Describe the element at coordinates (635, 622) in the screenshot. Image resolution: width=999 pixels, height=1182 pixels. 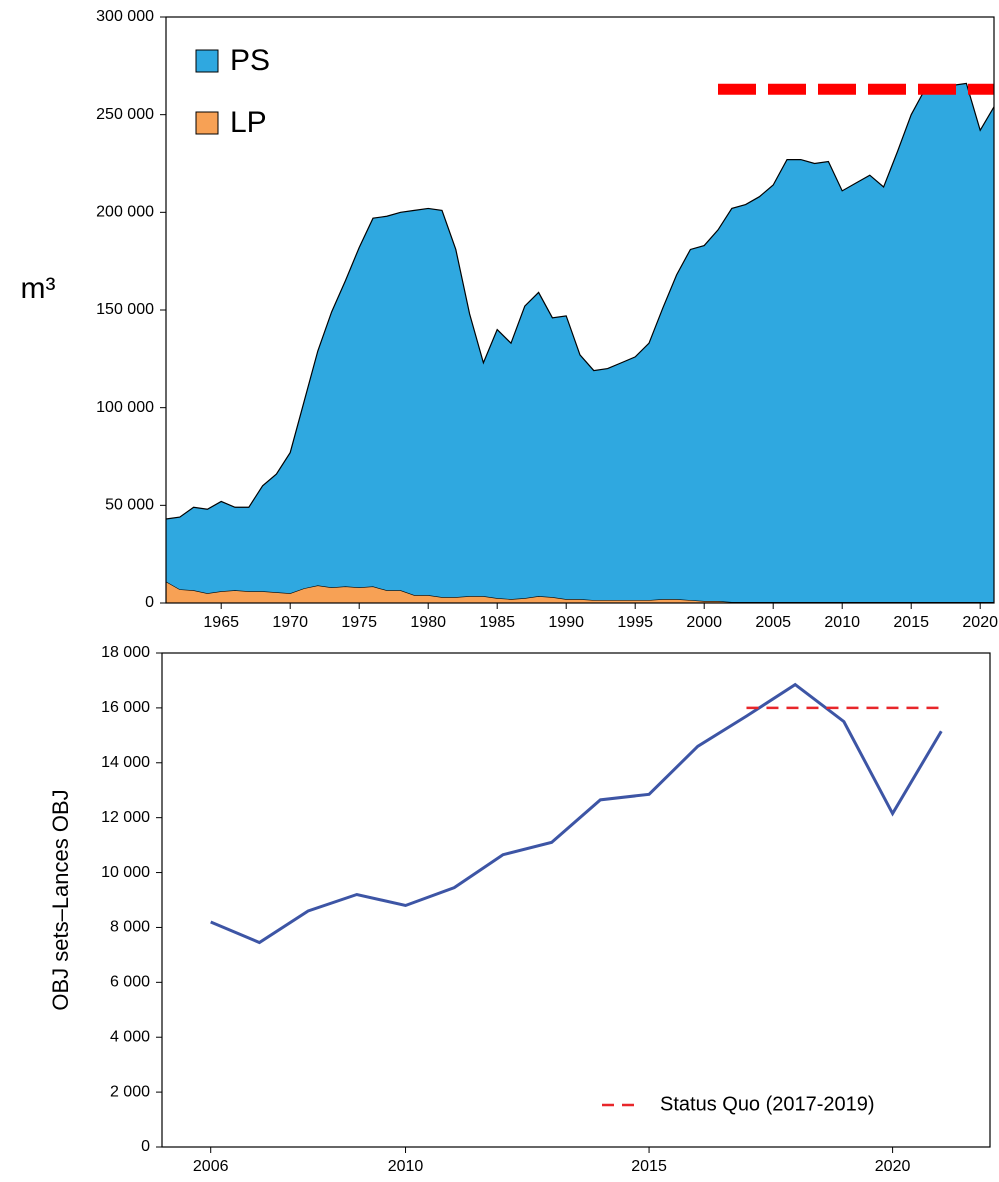
I see `x-tick-label: 1995` at that location.